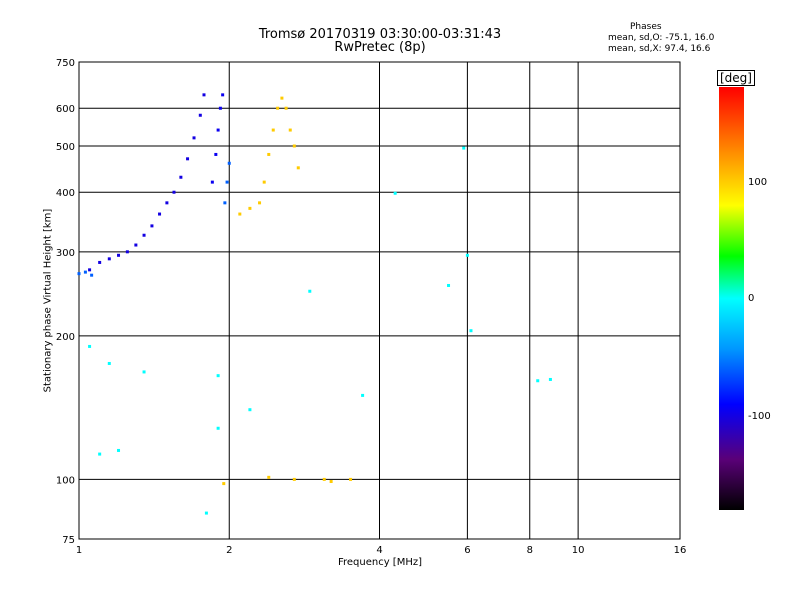  What do you see at coordinates (380, 47) in the screenshot?
I see `plot-subtitle: RwPretec (8p)` at bounding box center [380, 47].